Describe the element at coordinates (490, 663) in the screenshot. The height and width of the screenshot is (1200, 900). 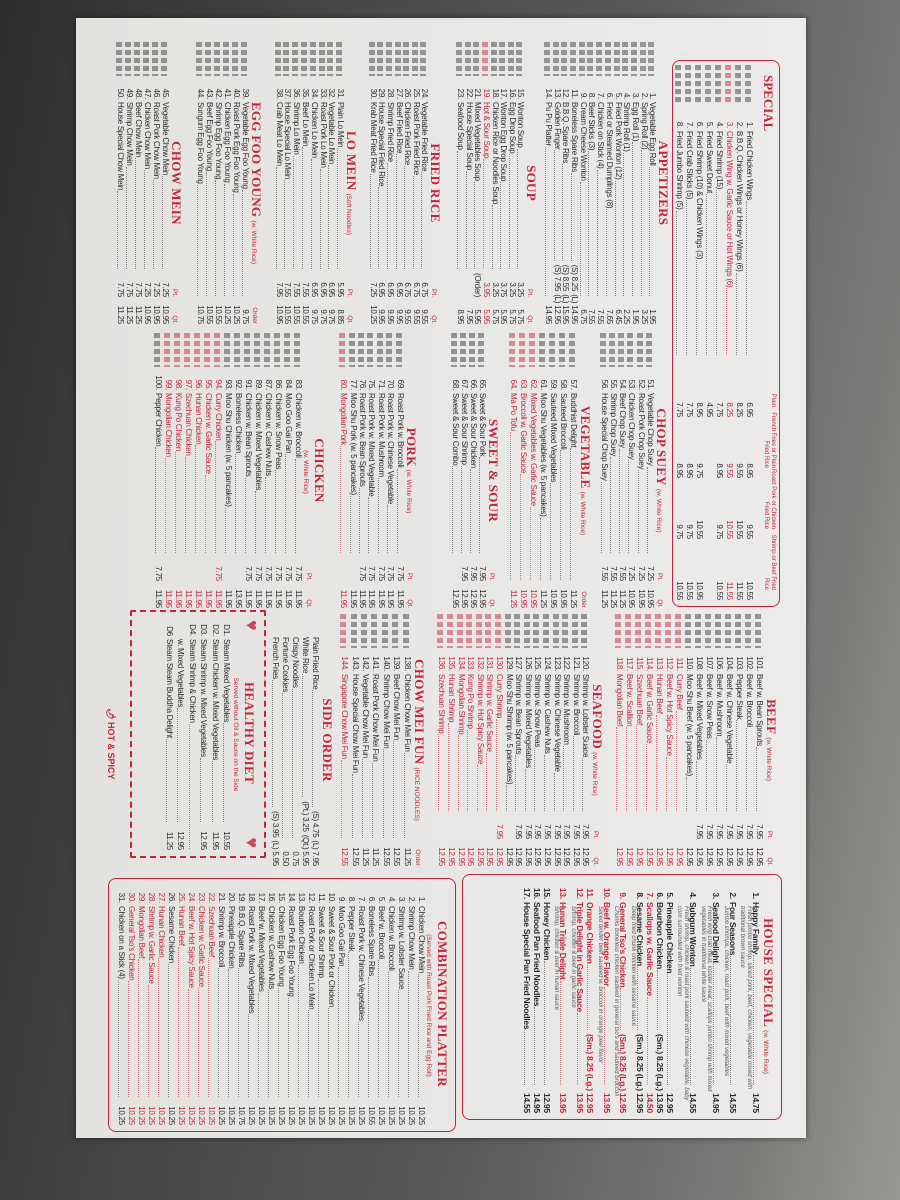
I see `item-number: 131.` at that location.